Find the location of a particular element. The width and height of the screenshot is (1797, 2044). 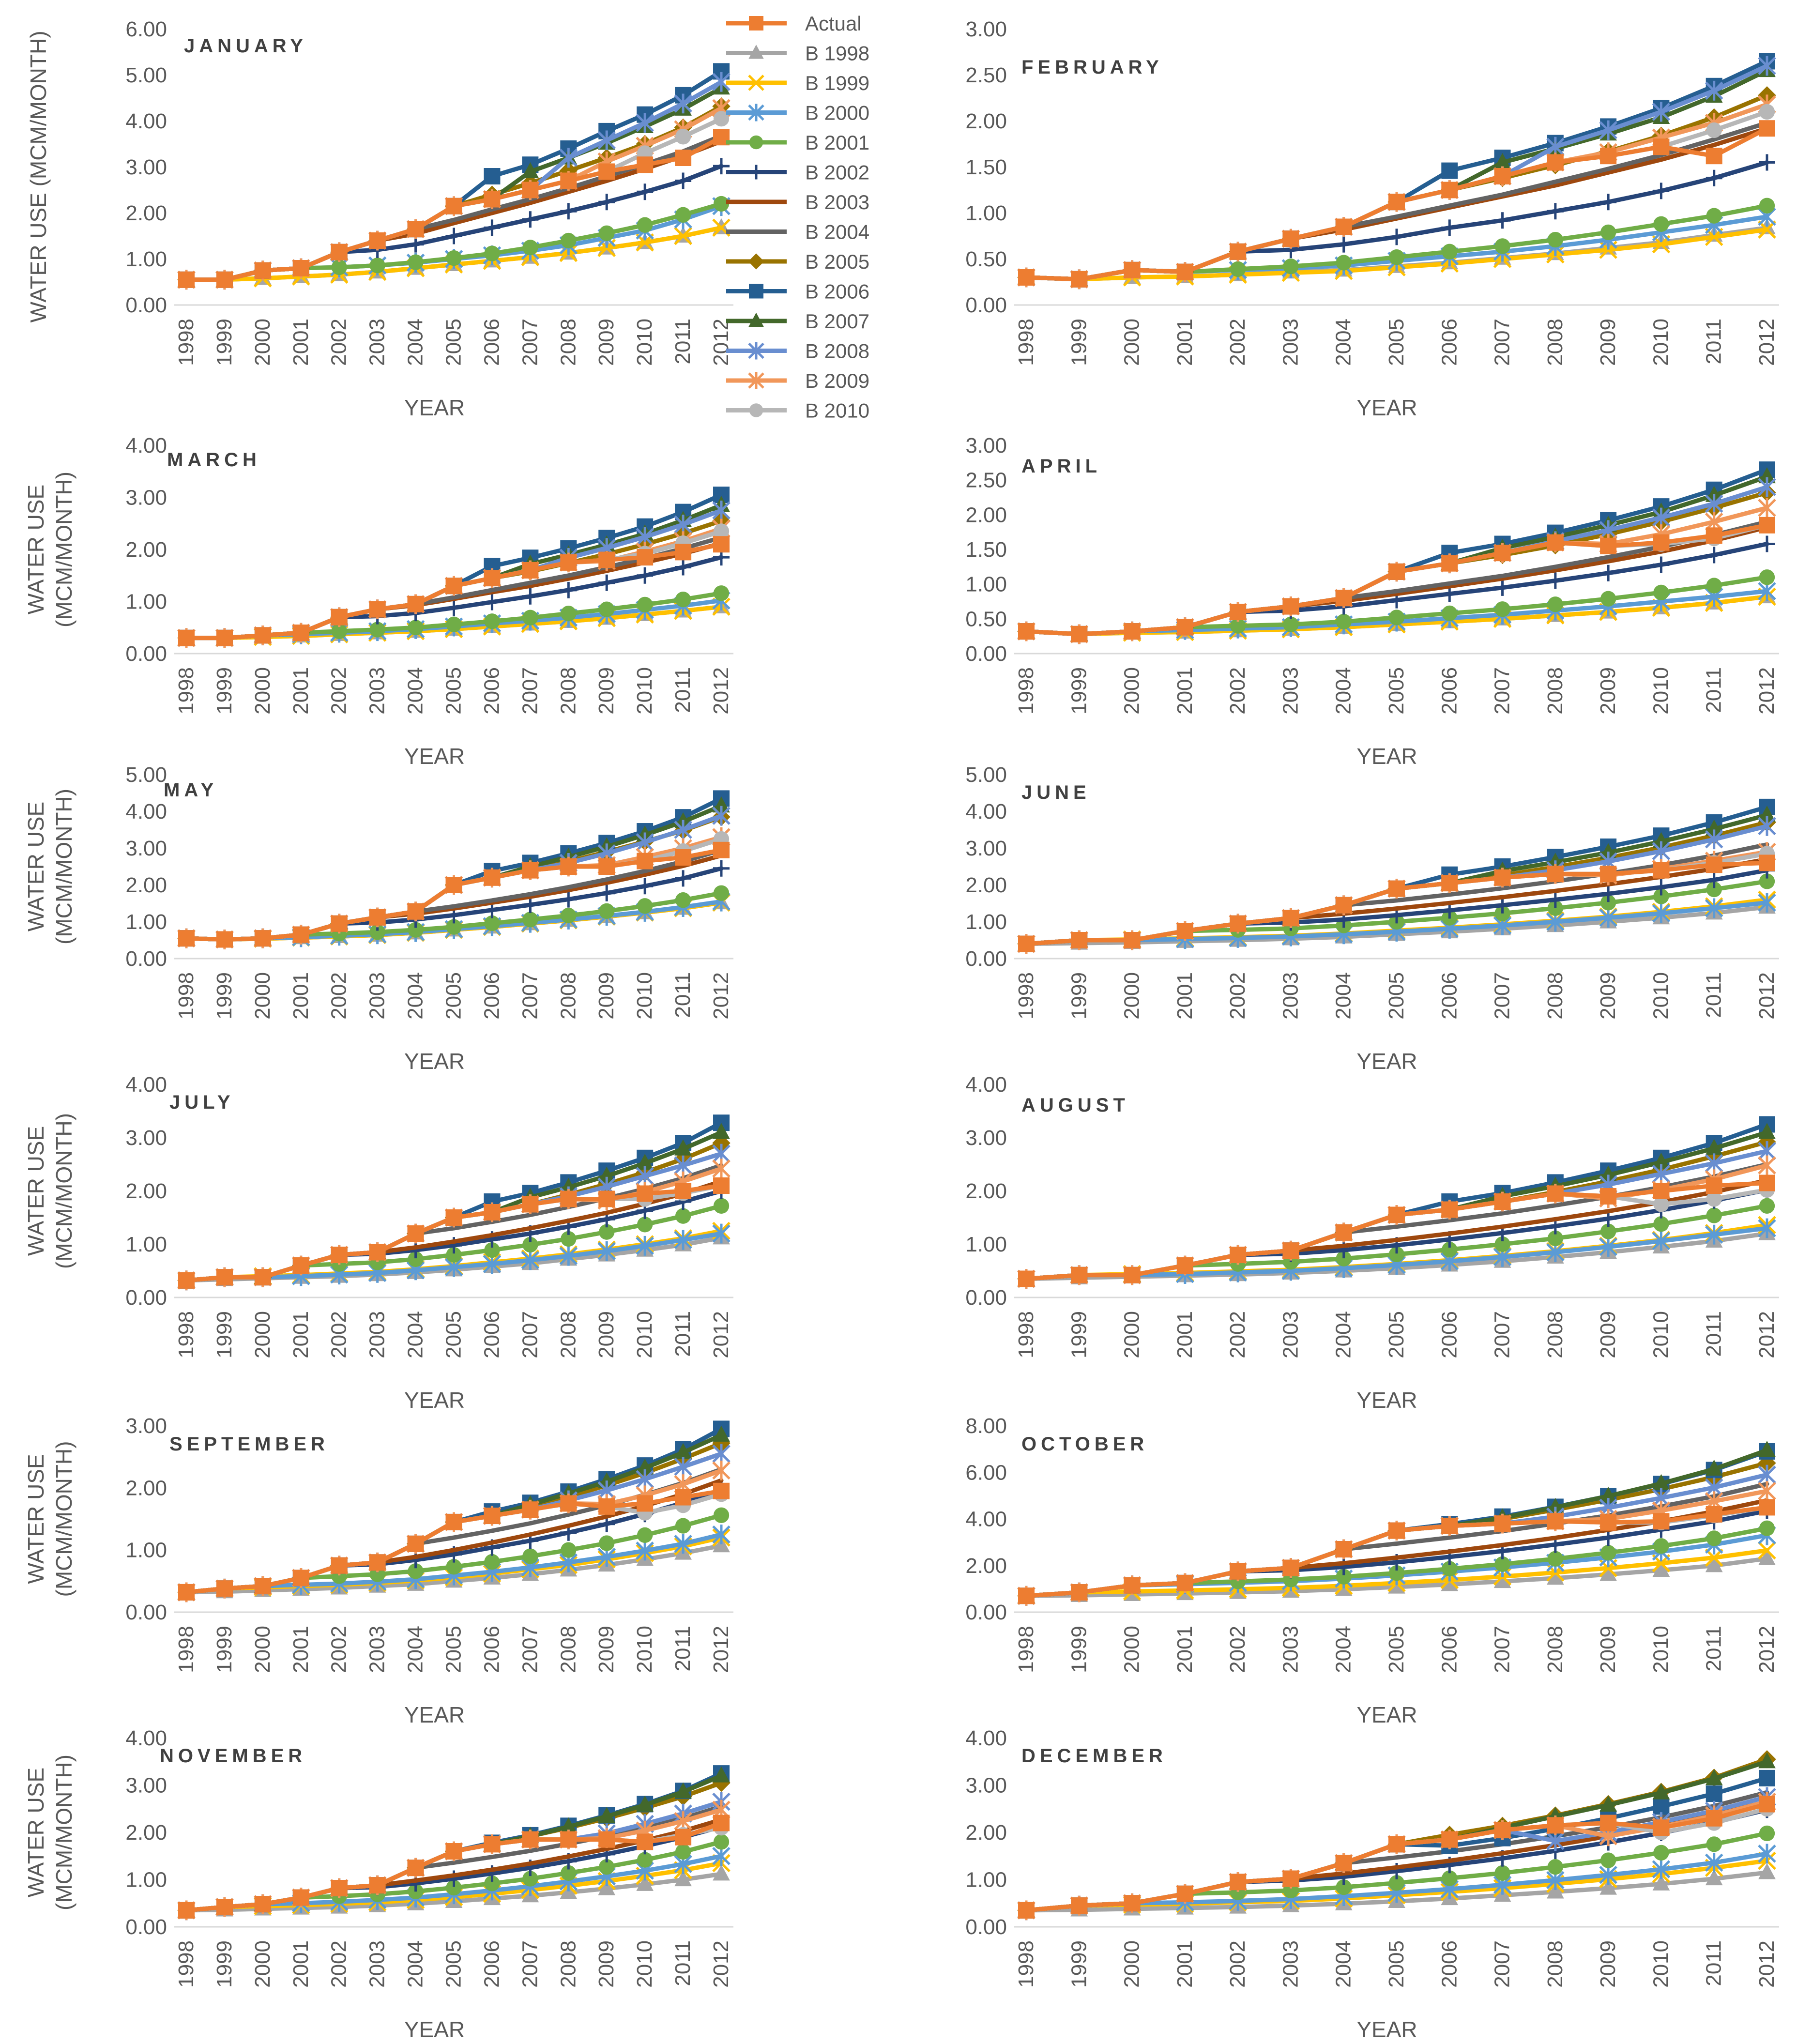

point-september-b-2007-2009 is located at coordinates (607, 1480).